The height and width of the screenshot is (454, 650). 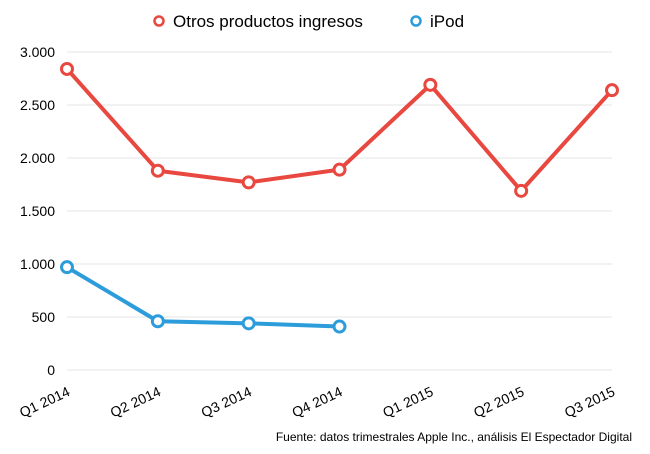 What do you see at coordinates (408, 401) in the screenshot?
I see `x-tick-label: Q1 2015` at bounding box center [408, 401].